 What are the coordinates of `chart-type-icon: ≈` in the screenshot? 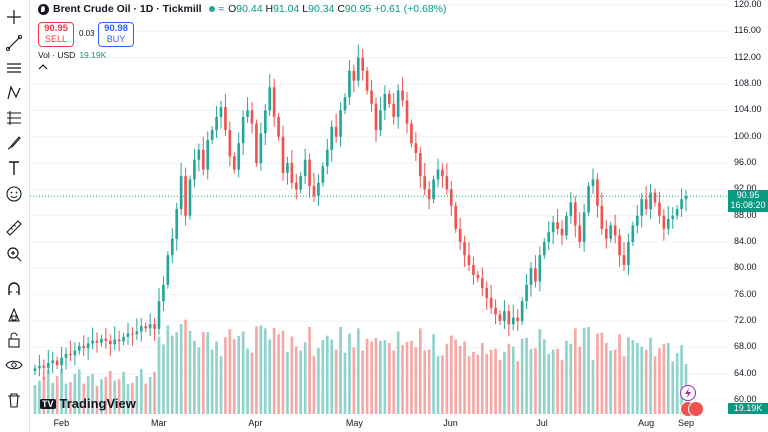 It's located at (221, 9).